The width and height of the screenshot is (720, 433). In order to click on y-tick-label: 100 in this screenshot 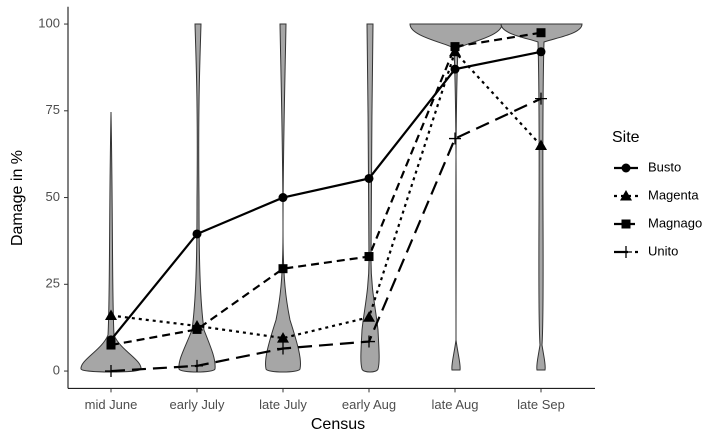, I will do `click(49, 22)`.